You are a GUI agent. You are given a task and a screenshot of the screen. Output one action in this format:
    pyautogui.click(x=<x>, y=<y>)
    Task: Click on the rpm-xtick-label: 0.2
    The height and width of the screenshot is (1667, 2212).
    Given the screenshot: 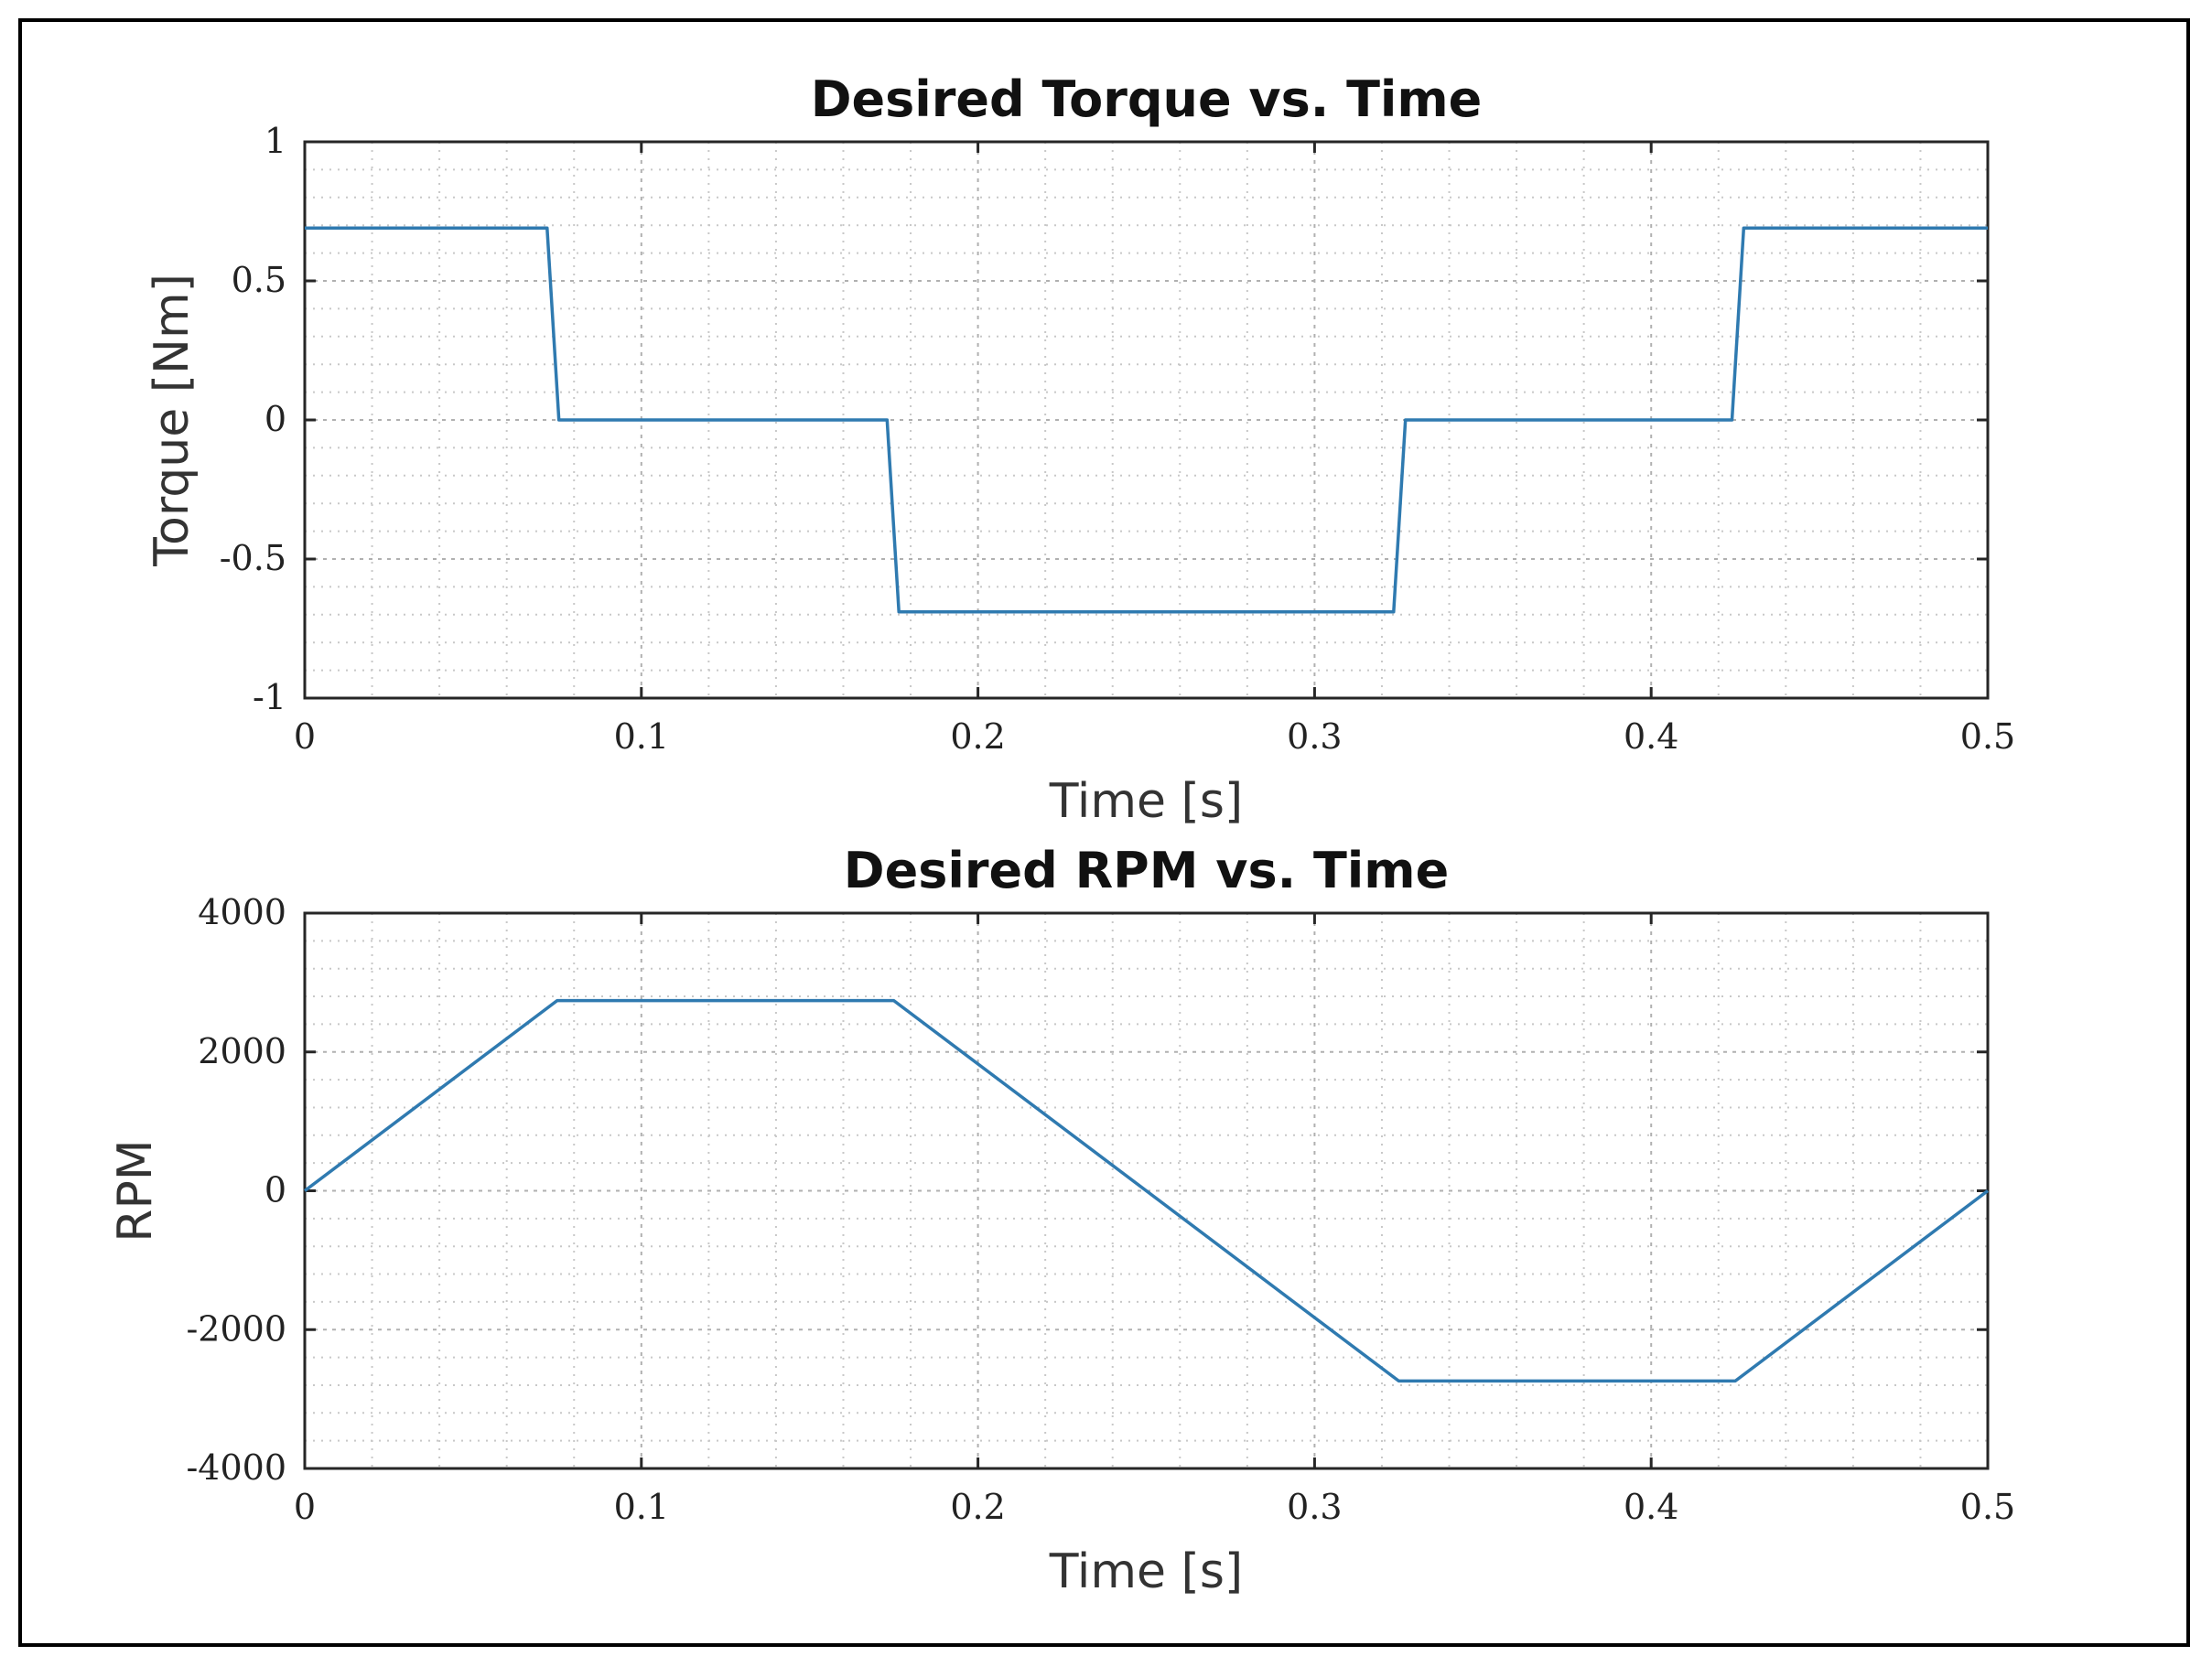 What is the action you would take?
    pyautogui.click(x=978, y=1507)
    